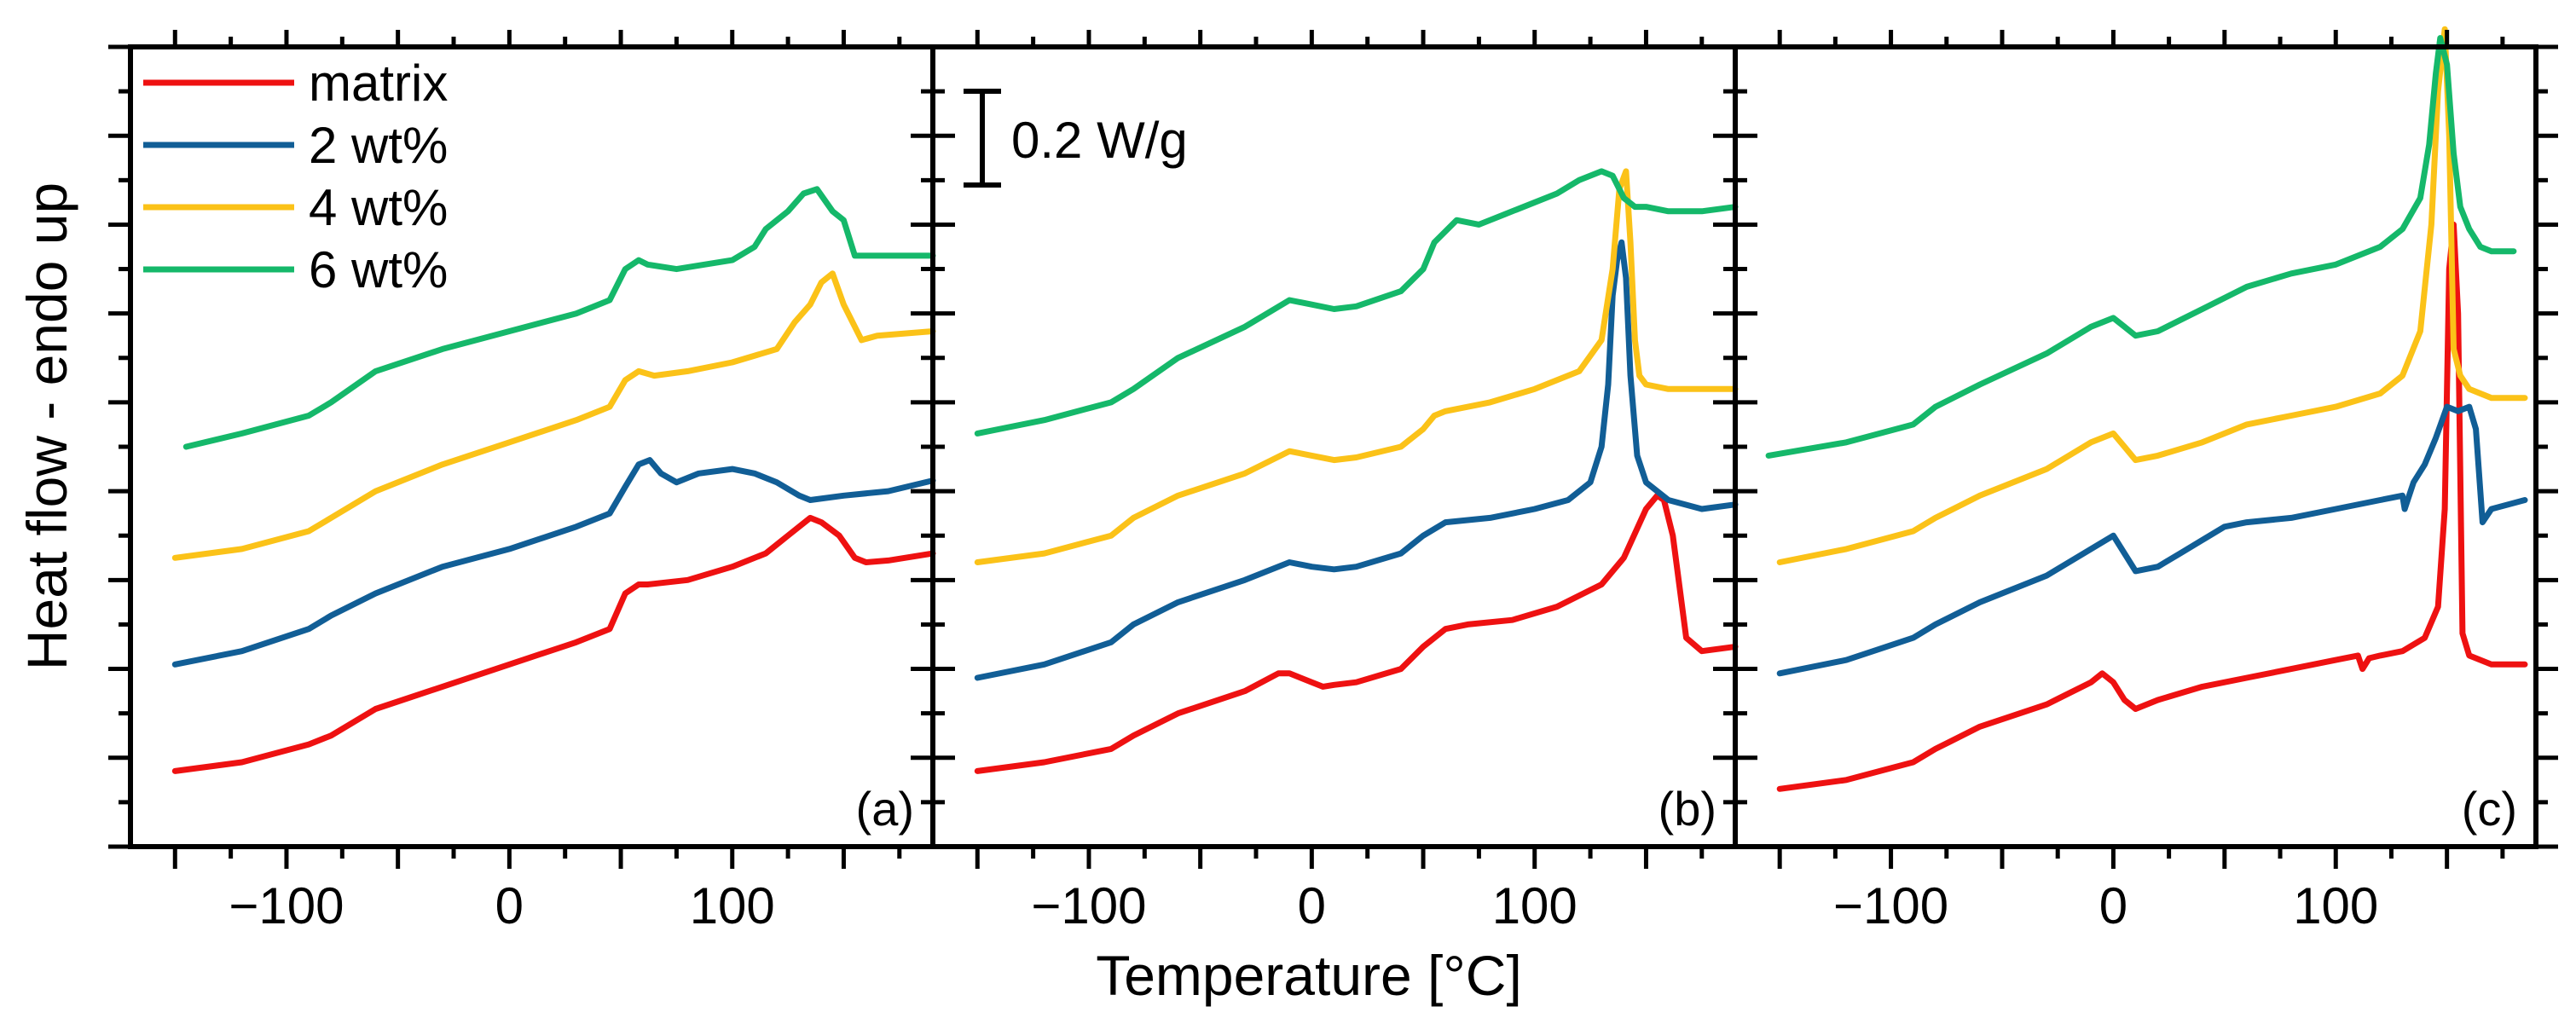 This screenshot has height=1018, width=2576. What do you see at coordinates (1357, 303) in the screenshot?
I see `series-line-6-wt--panel-2` at bounding box center [1357, 303].